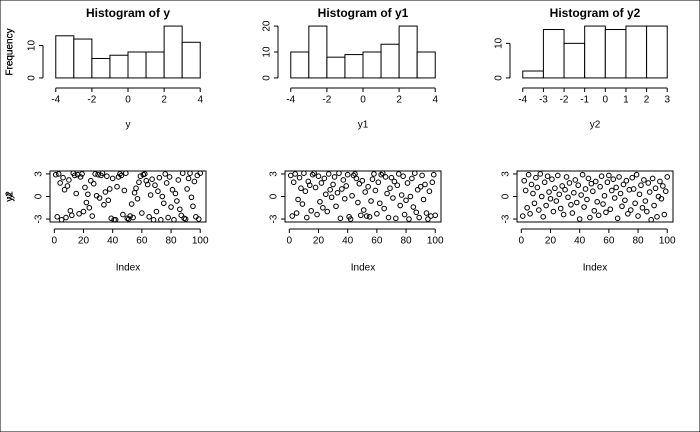 The width and height of the screenshot is (700, 432). What do you see at coordinates (543, 100) in the screenshot?
I see `x-tick-label: -3` at bounding box center [543, 100].